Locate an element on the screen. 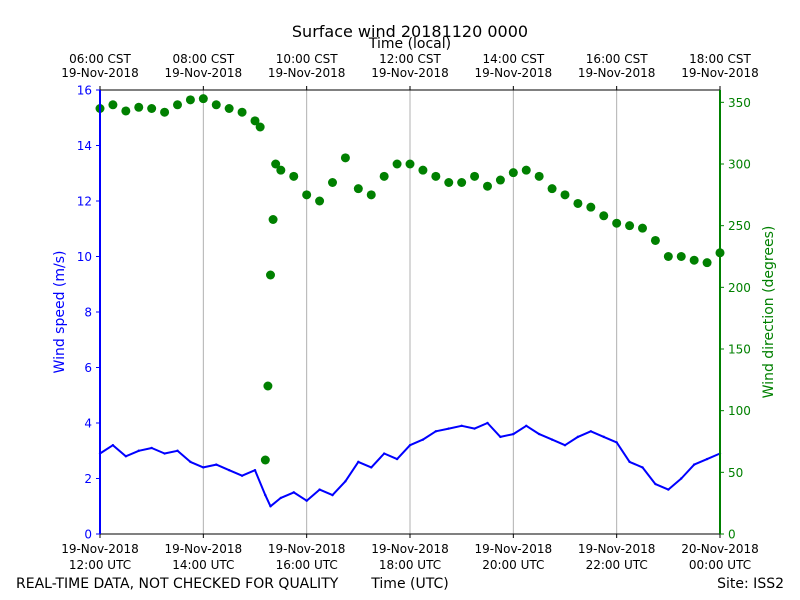  left-tick-label: 14 is located at coordinates (84, 146).